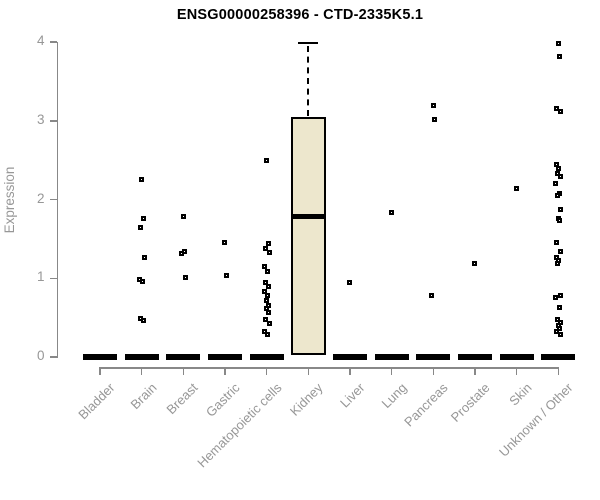 The image size is (600, 500). I want to click on boxplot-upper-whisker, so click(308, 80).